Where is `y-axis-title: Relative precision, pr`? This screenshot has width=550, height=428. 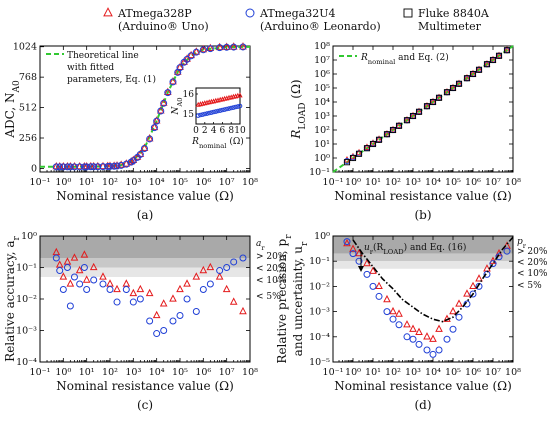
y-axis-title: Relative precision, pr is located at coordinates (284, 299).